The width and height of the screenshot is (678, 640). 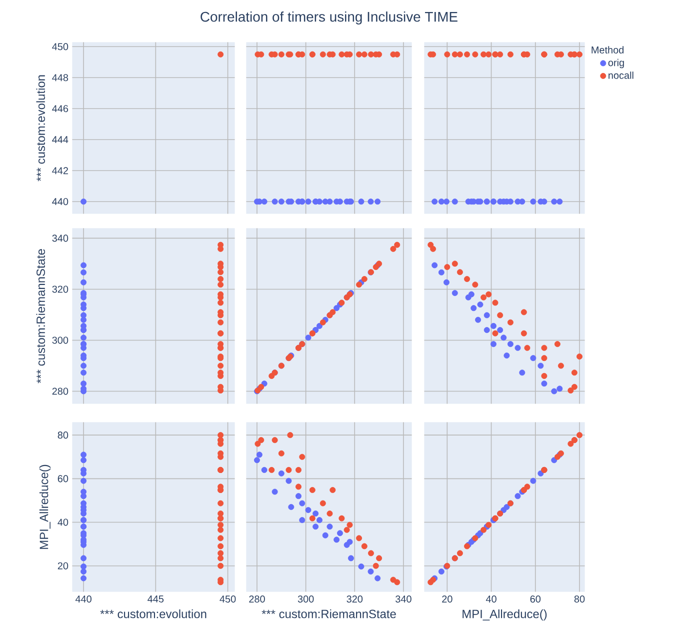 What do you see at coordinates (228, 599) in the screenshot?
I see `x-tick-label: 450` at bounding box center [228, 599].